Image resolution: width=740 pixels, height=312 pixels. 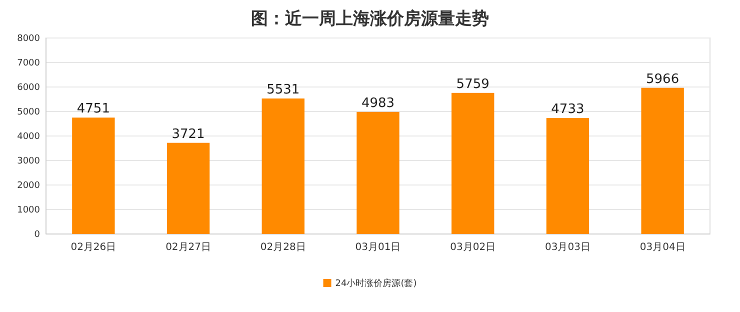 I want to click on legend-label: 24小时涨价房源(套), so click(x=376, y=283).